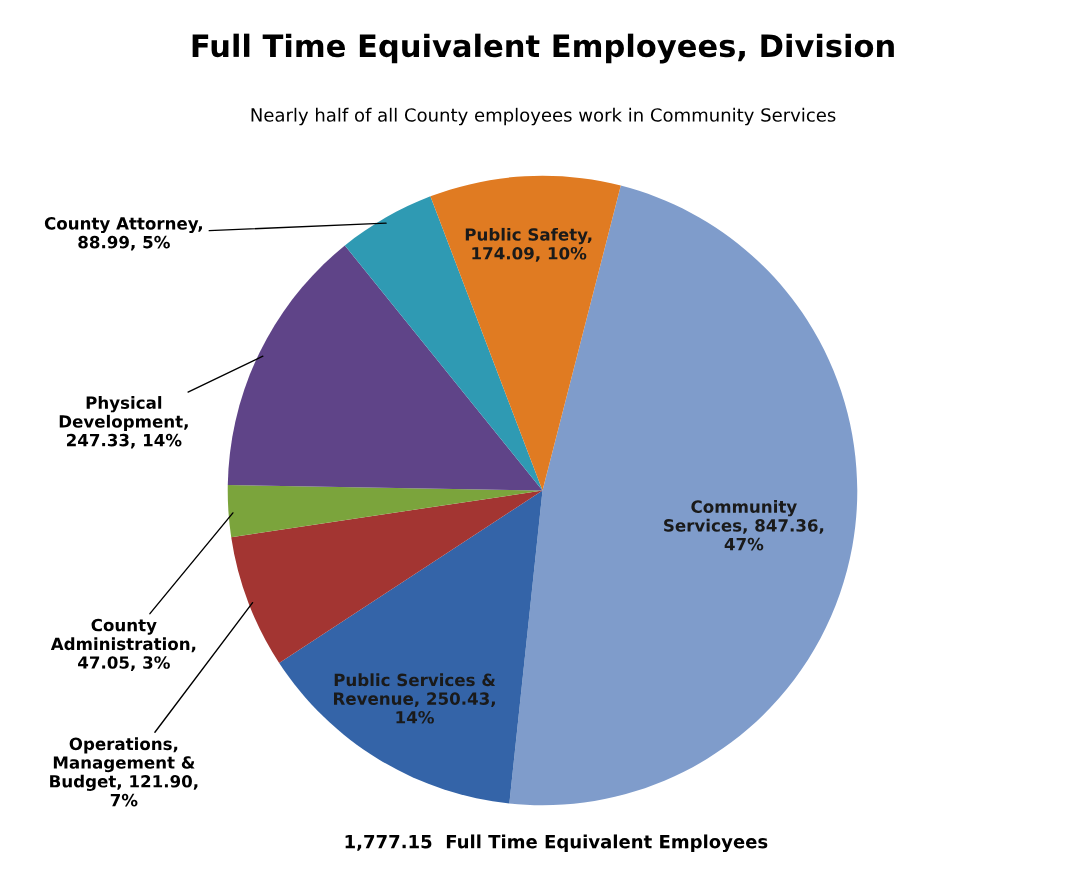 The image size is (1069, 883). What do you see at coordinates (123, 422) in the screenshot?
I see `slice-label: Physical Development, 247.33, 14%` at bounding box center [123, 422].